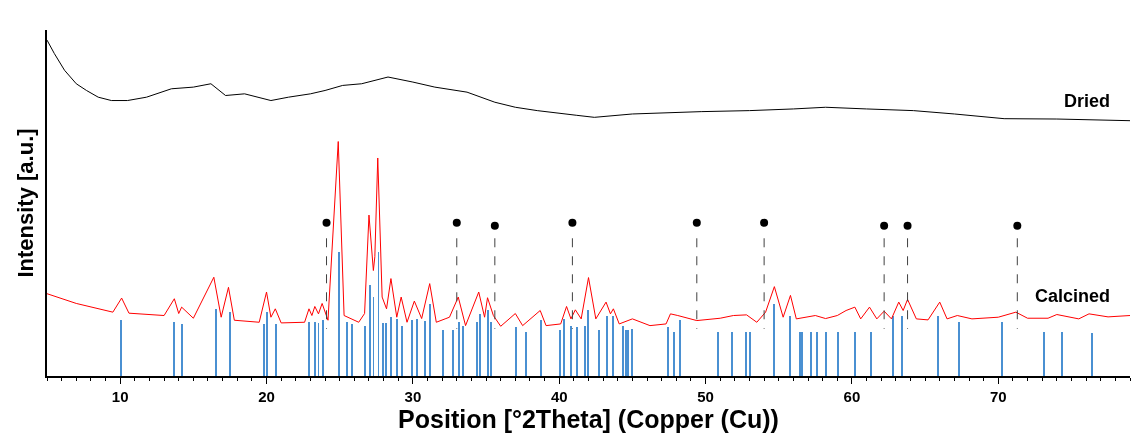  What do you see at coordinates (1073, 296) in the screenshot?
I see `series-label: Calcined` at bounding box center [1073, 296].